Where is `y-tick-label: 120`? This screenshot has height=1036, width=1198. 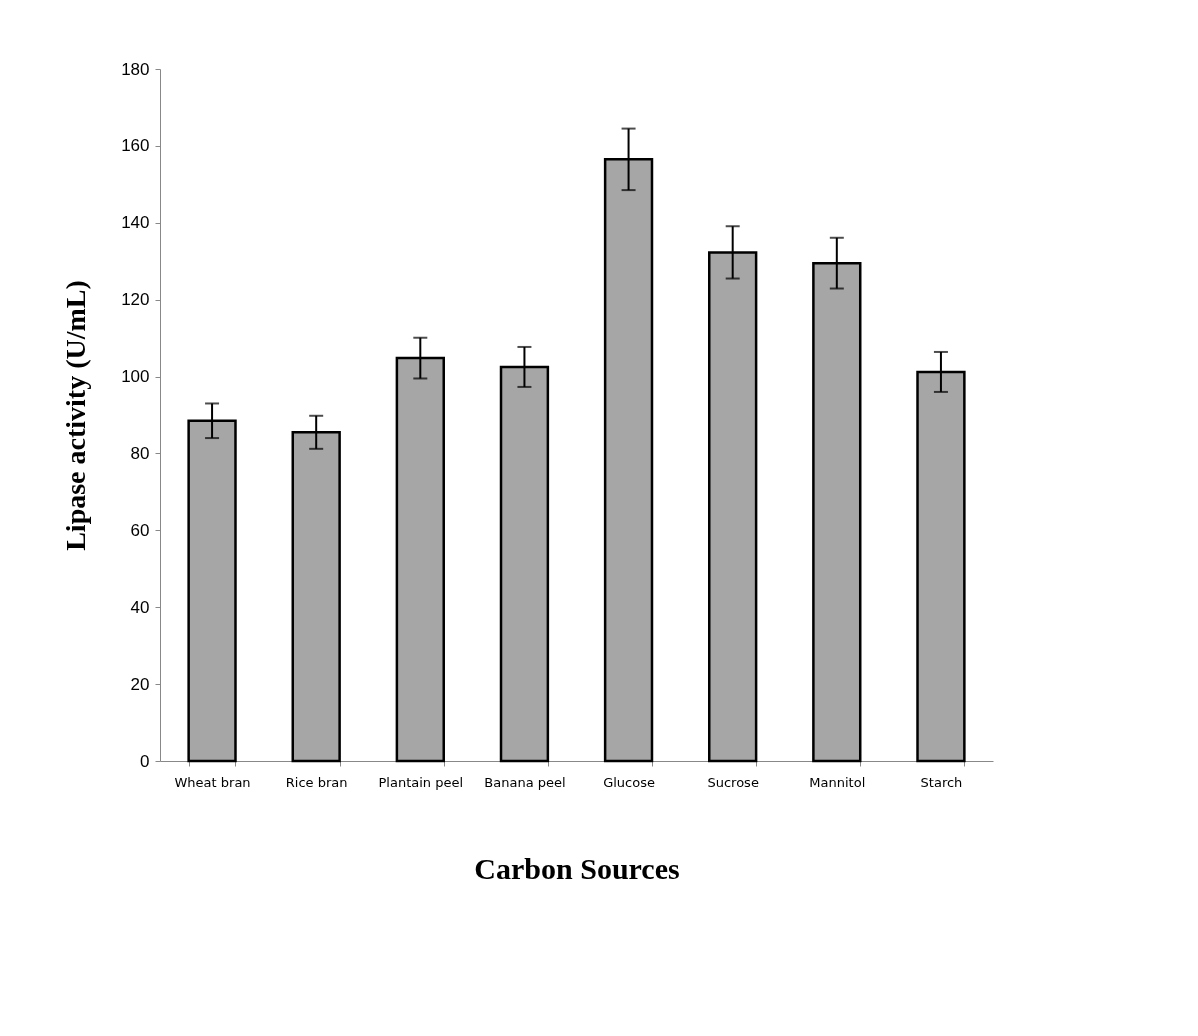 y-tick-label: 120 is located at coordinates (135, 300).